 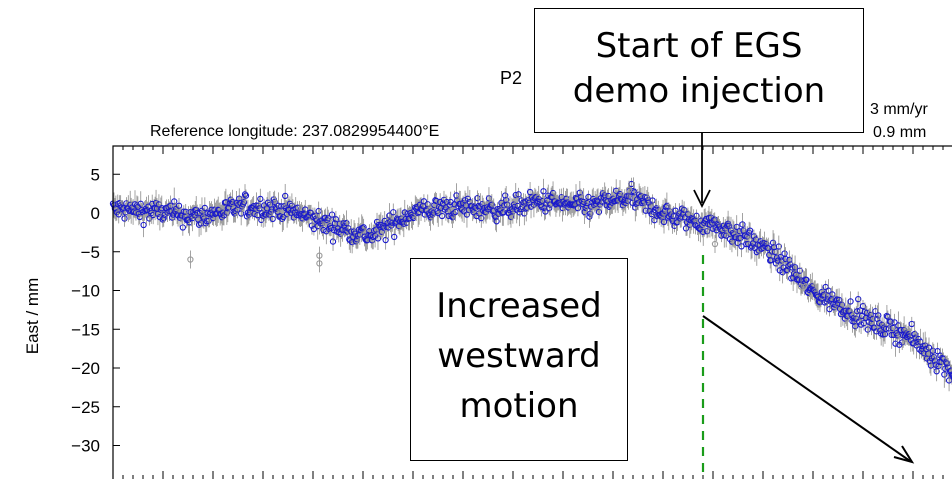 What do you see at coordinates (899, 109) in the screenshot?
I see `chart-subtitle-right-top: 3 mm/yr` at bounding box center [899, 109].